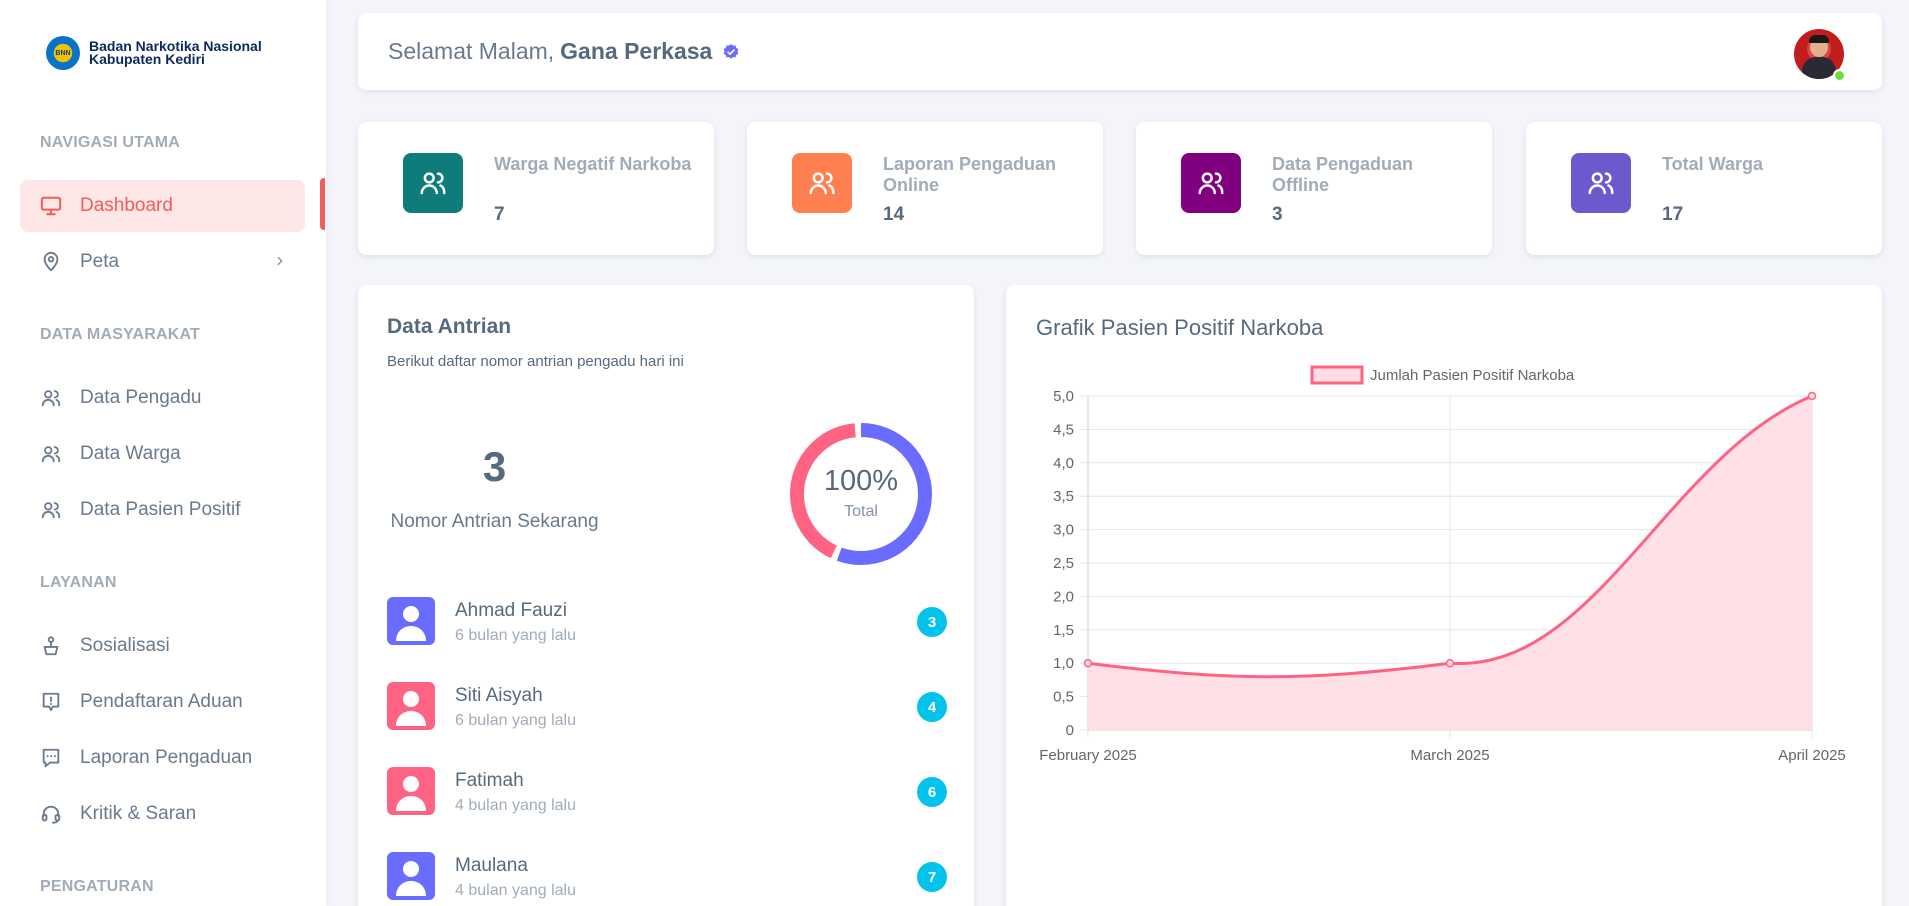 The image size is (1909, 906). I want to click on monitor-icon, so click(51, 206).